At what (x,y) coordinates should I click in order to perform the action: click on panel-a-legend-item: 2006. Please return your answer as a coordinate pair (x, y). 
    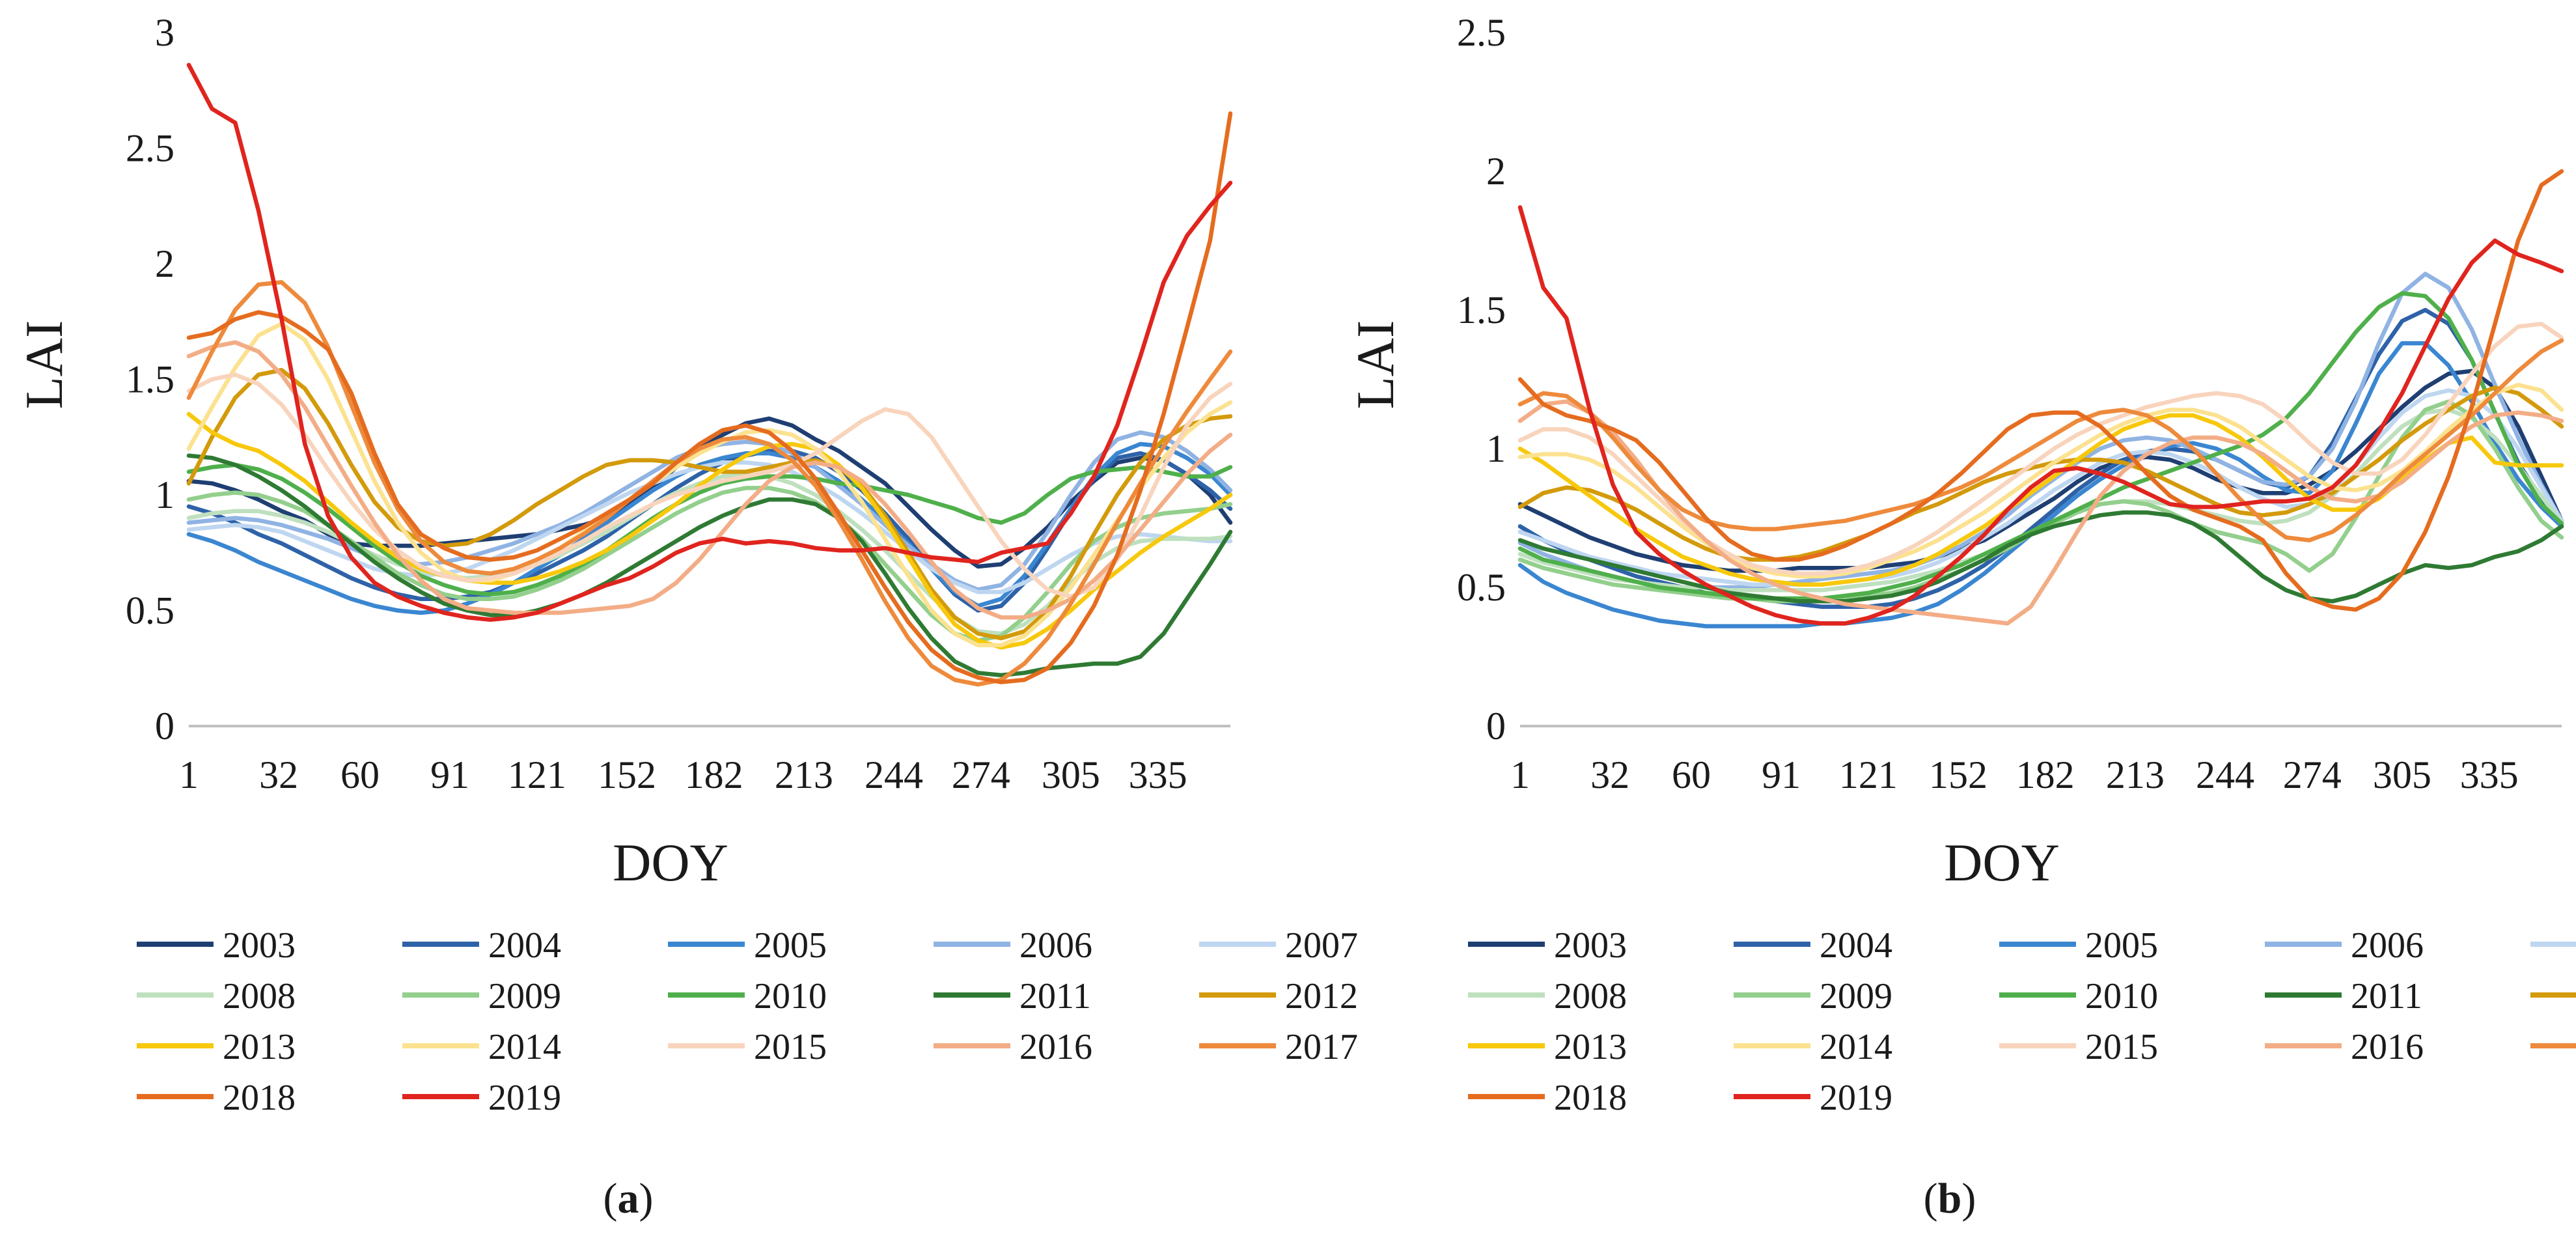
    Looking at the image, I should click on (1013, 945).